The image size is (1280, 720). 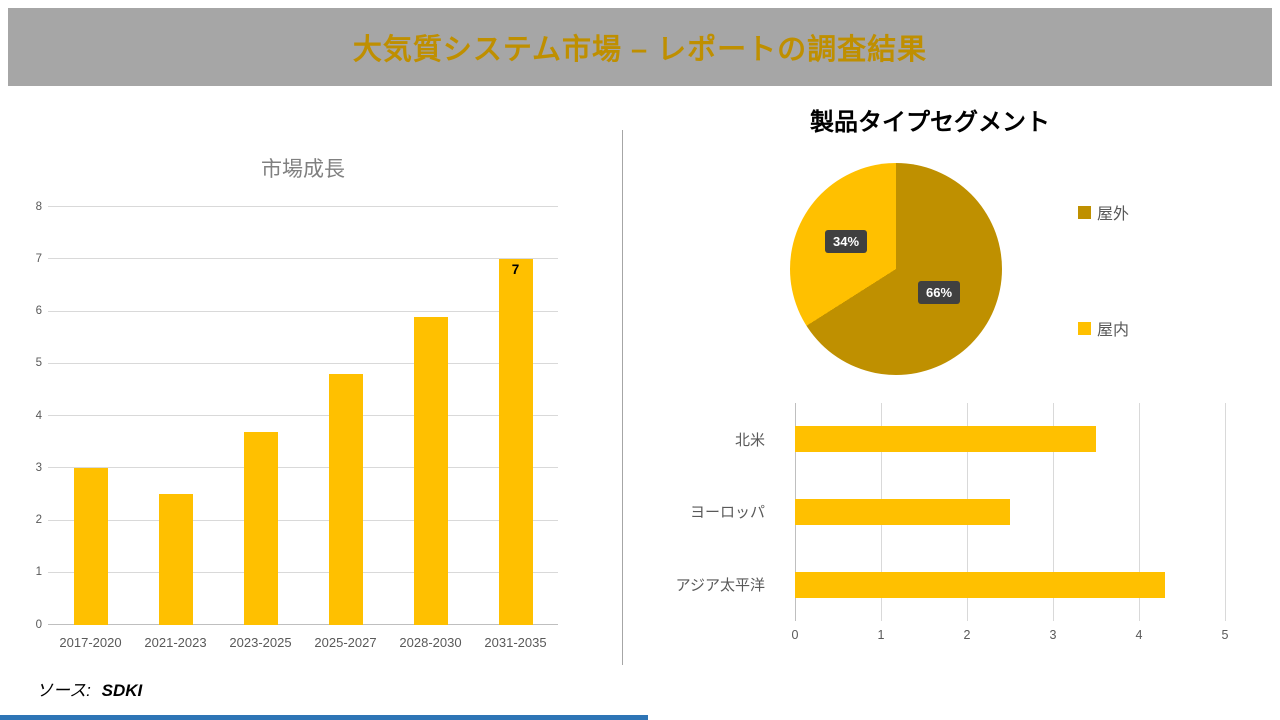 I want to click on legend-label: 屋内, so click(x=1113, y=330).